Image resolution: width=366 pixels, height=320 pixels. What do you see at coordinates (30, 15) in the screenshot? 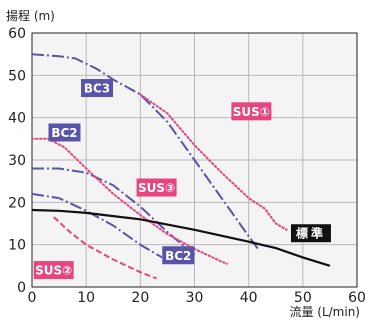
I see `y-axis-title: 揚程 (m)` at bounding box center [30, 15].